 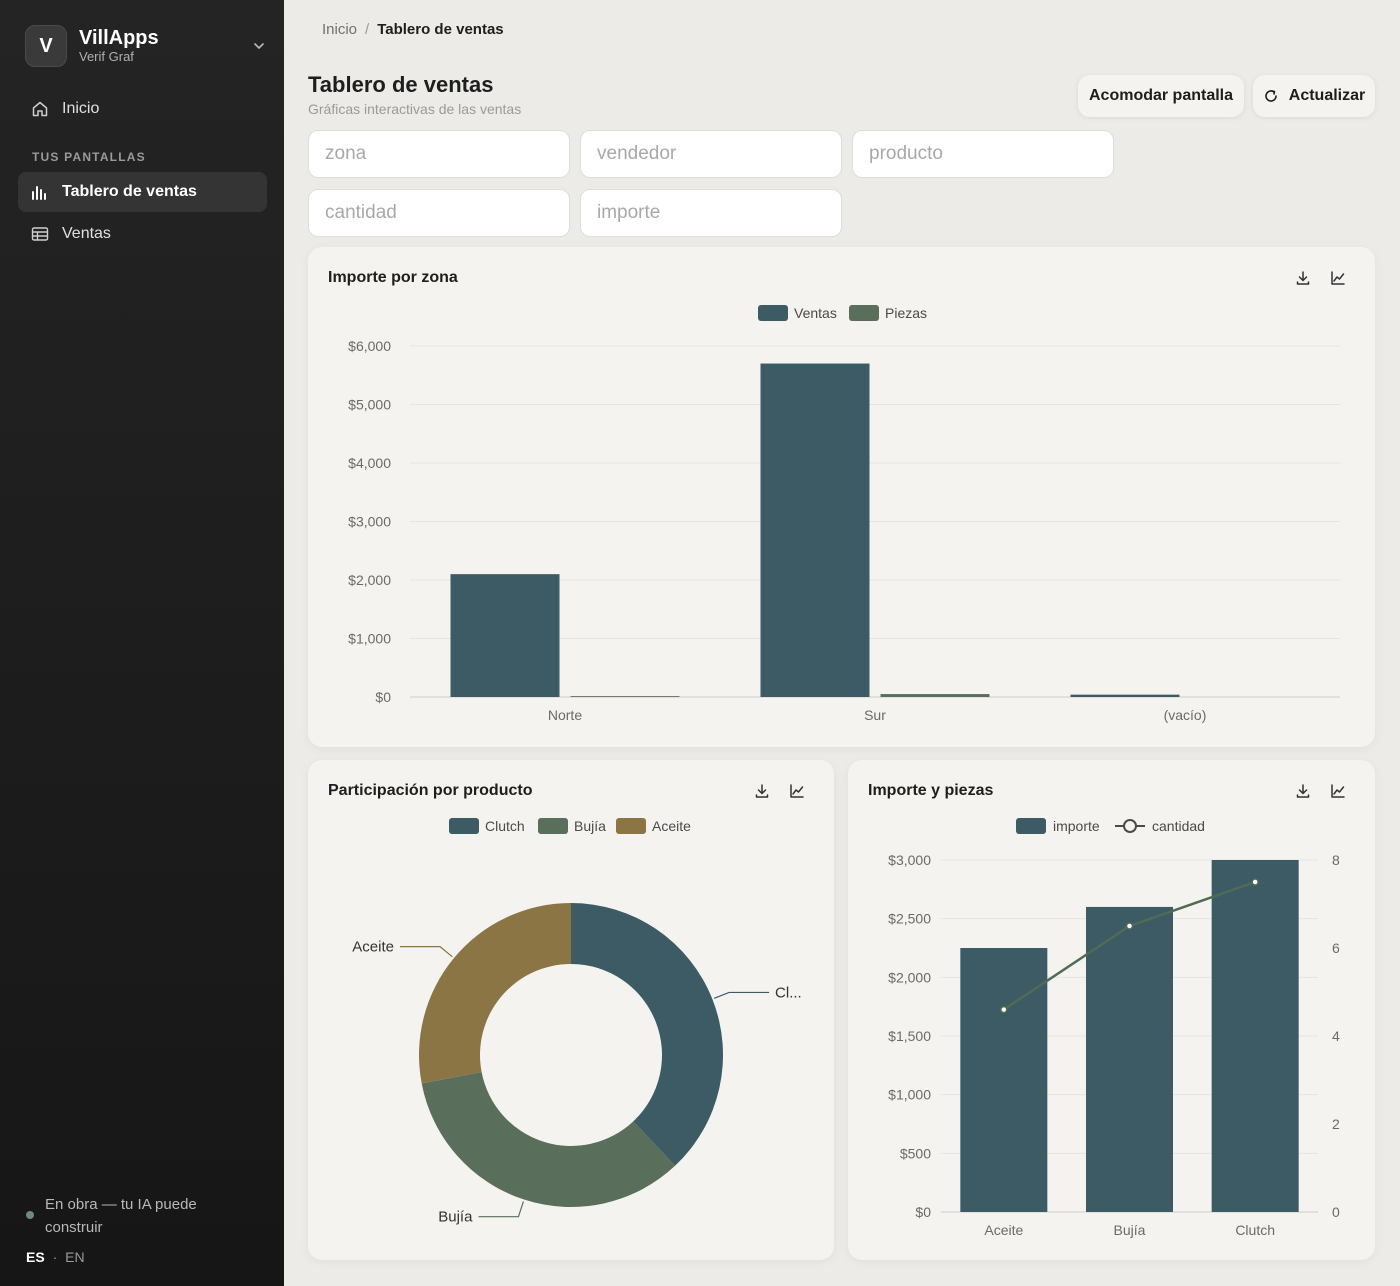 I want to click on legend-label: Clutch, so click(x=505, y=826).